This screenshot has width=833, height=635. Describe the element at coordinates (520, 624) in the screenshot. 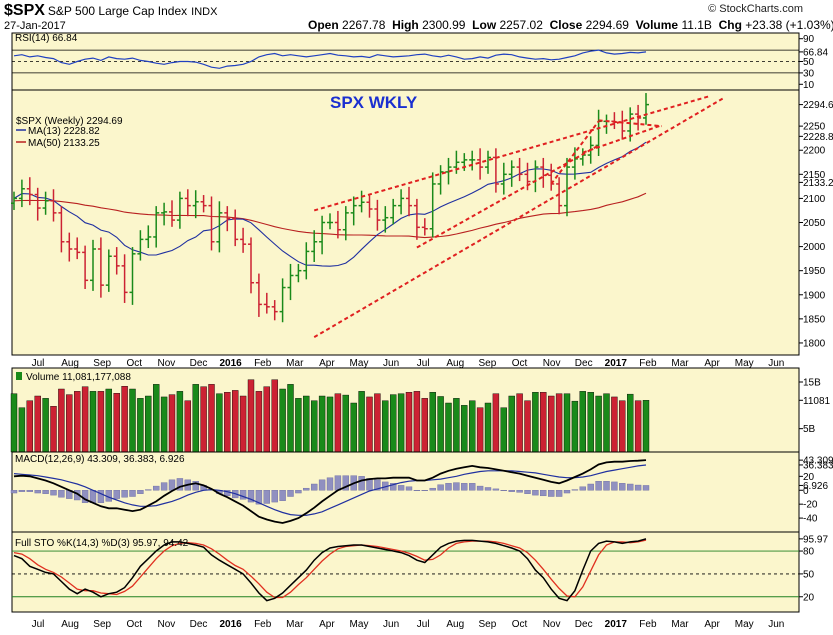

I see `sto-x-label-15: Oct` at that location.